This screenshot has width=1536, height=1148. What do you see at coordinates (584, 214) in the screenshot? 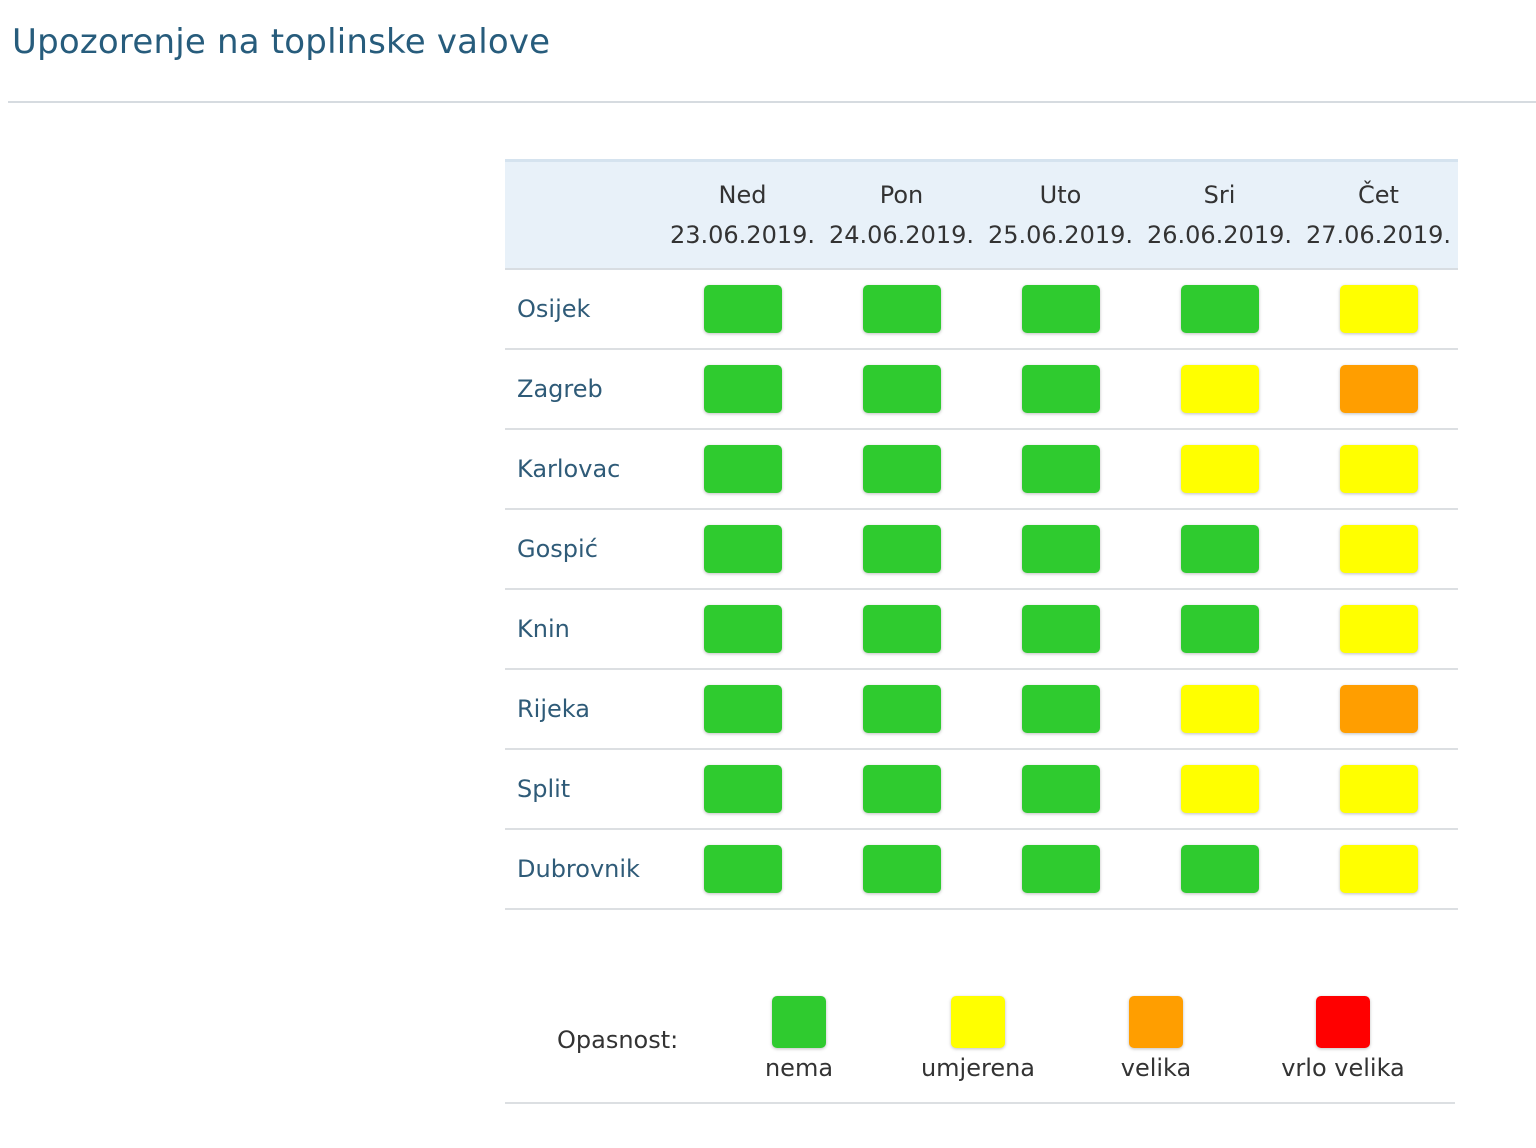
I see `header-city-column` at bounding box center [584, 214].